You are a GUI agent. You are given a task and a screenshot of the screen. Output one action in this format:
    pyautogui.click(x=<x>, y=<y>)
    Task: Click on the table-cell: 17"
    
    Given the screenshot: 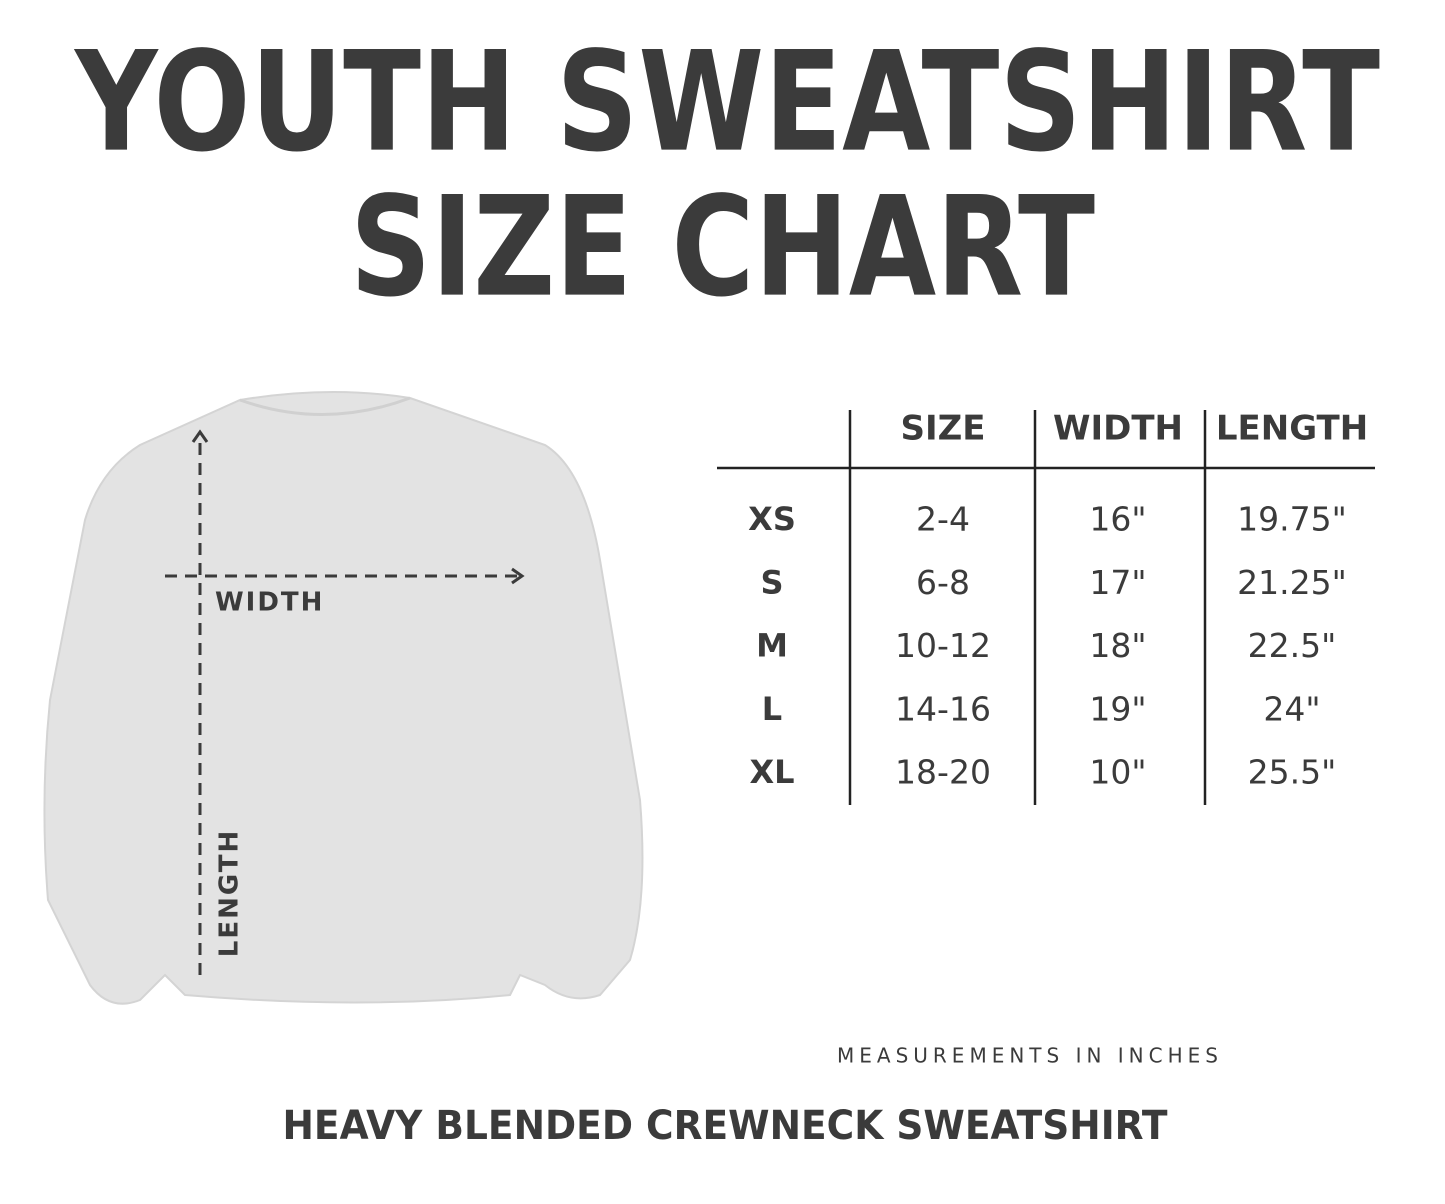 What is the action you would take?
    pyautogui.click(x=1117, y=582)
    